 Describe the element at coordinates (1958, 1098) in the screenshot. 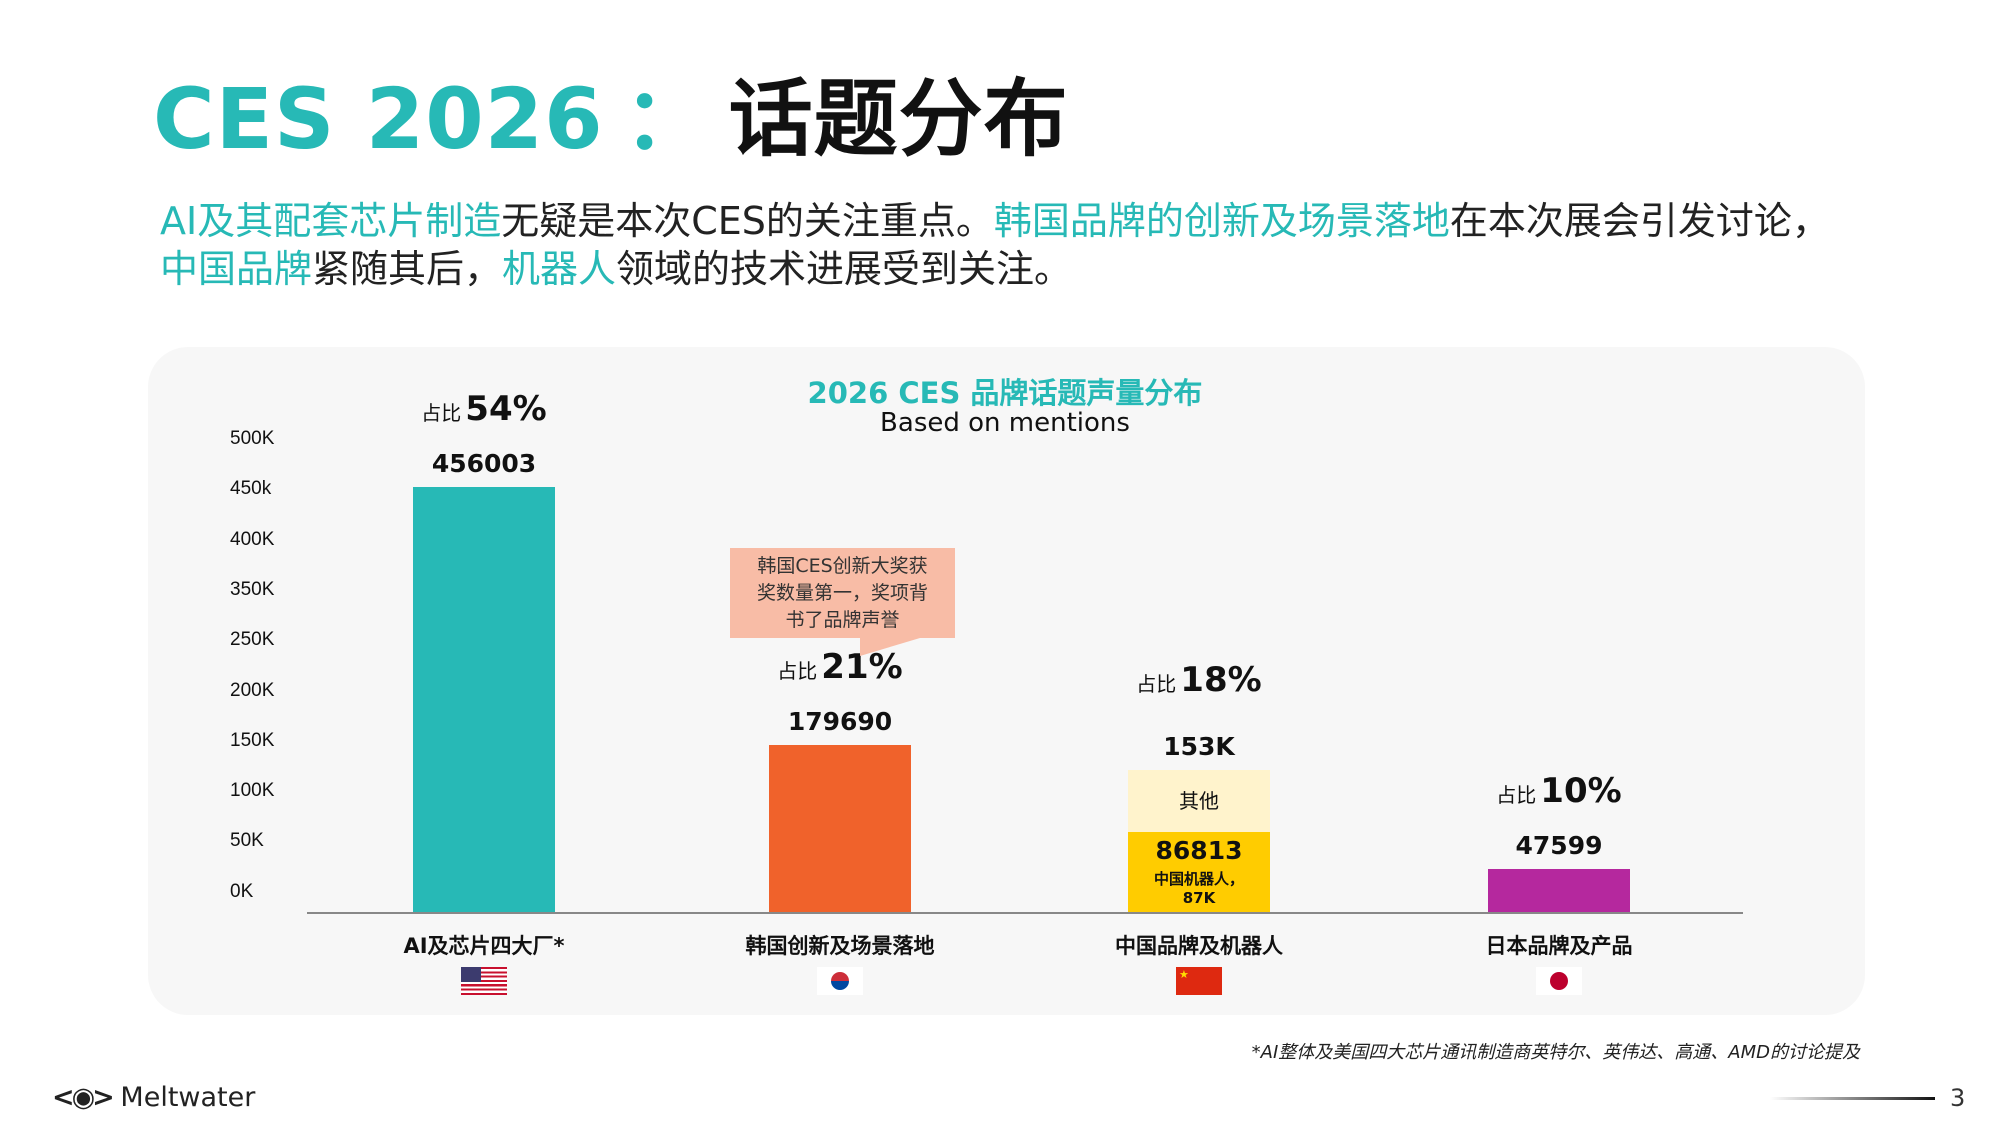

I see `page-number: 3` at that location.